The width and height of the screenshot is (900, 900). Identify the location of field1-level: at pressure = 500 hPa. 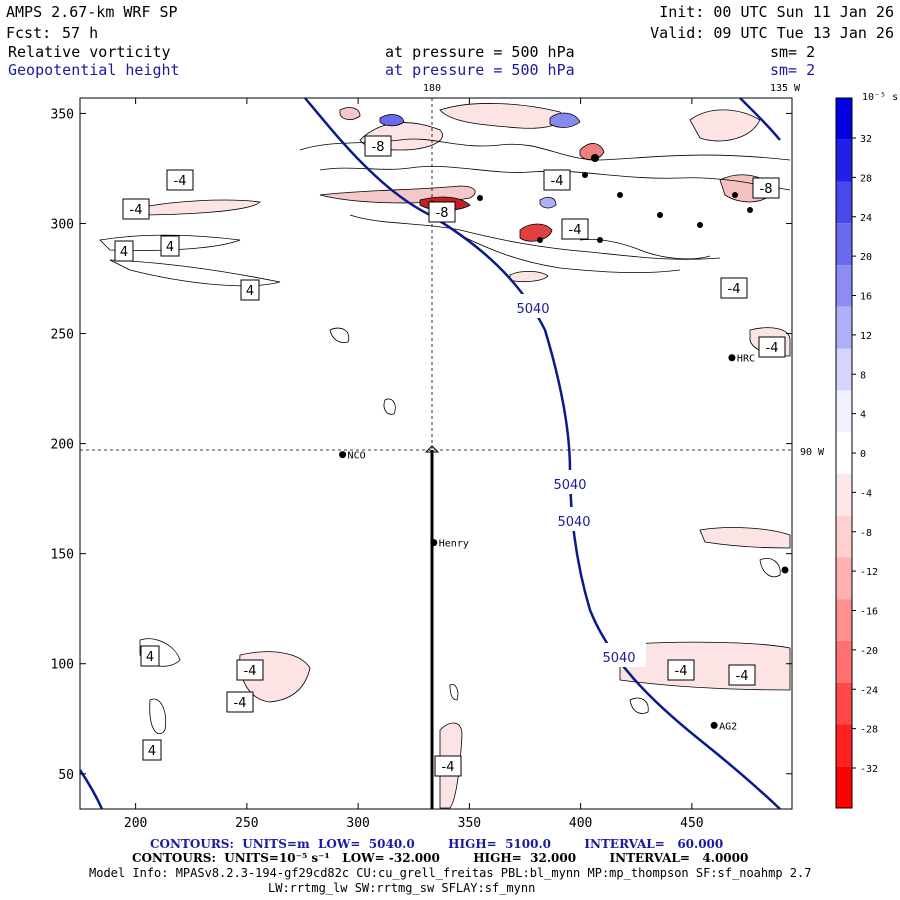
(480, 52).